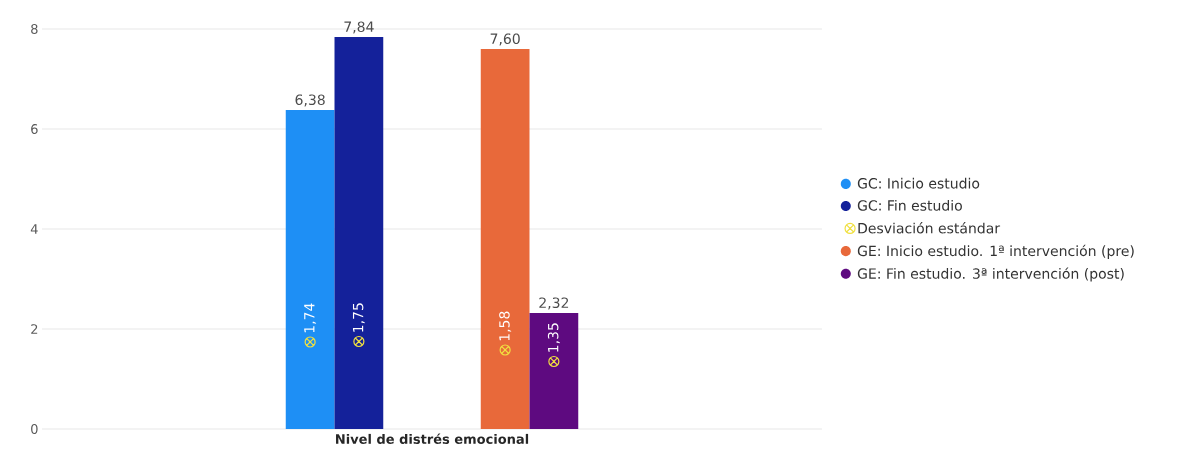 Image resolution: width=1195 pixels, height=457 pixels. I want to click on legend-label: GC: Fin estudio, so click(909, 205).